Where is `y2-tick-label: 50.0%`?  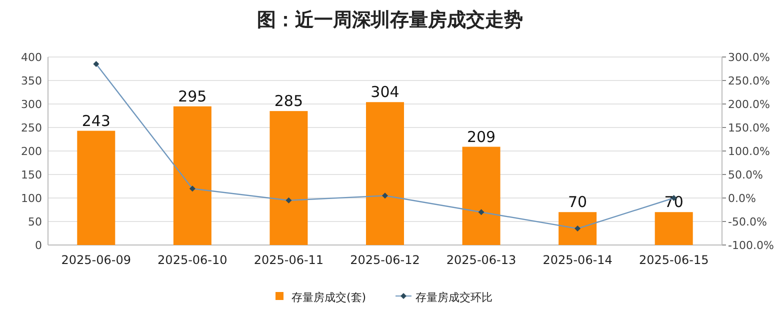
y2-tick-label: 50.0% is located at coordinates (745, 175).